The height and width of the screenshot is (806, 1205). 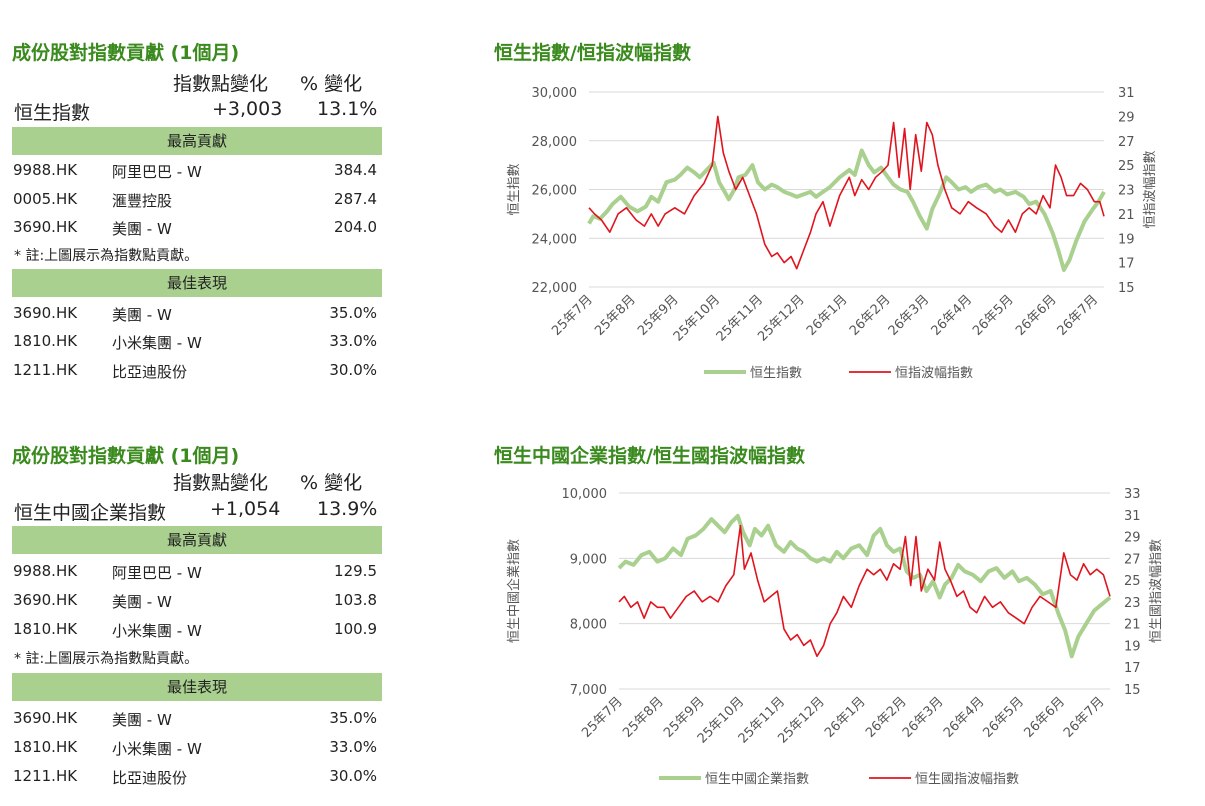 I want to click on index-pct: 13.9%, so click(x=347, y=509).